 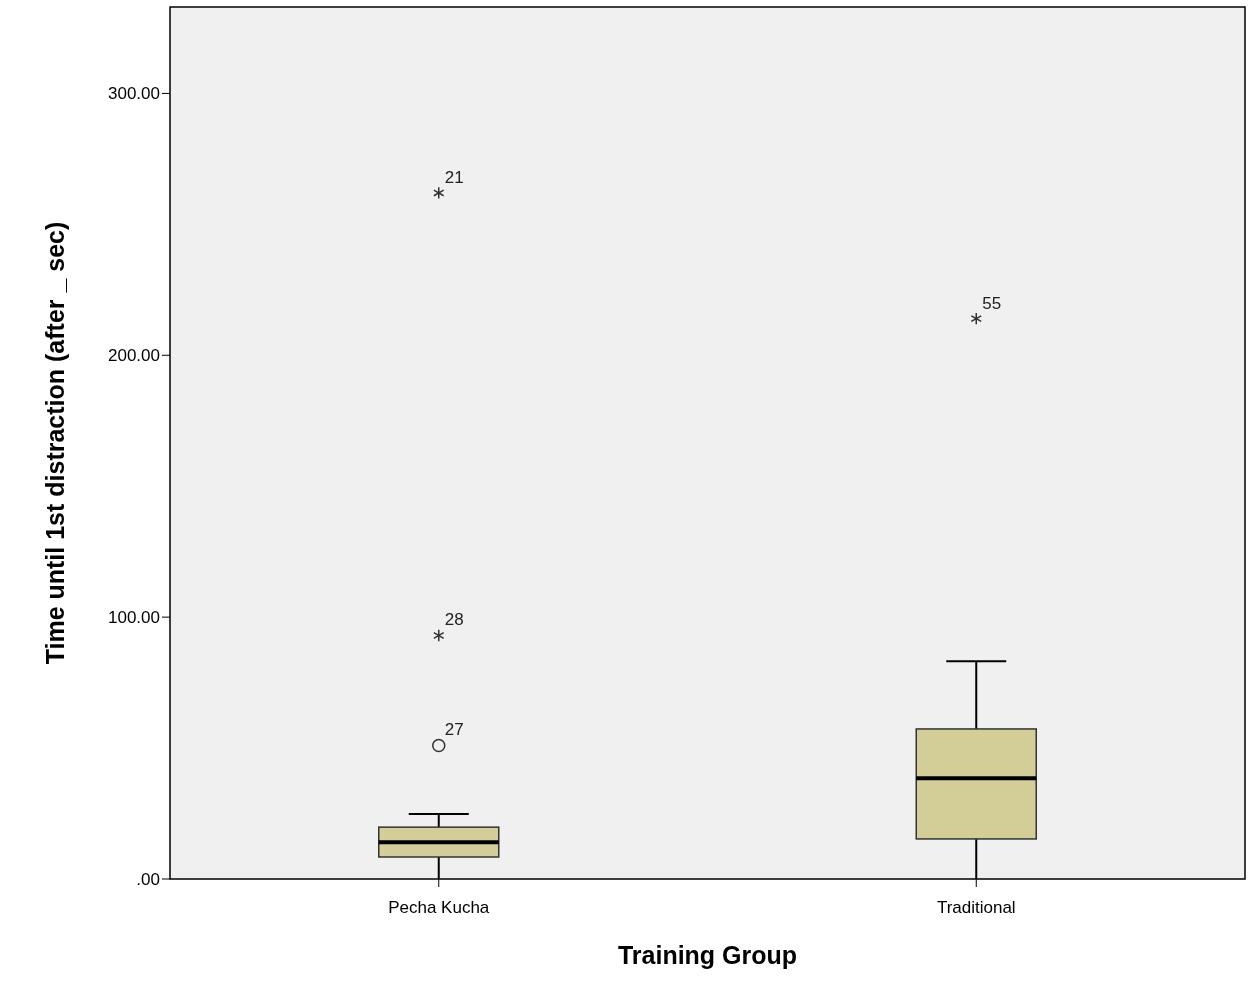 I want to click on annotation: 27, so click(x=454, y=730).